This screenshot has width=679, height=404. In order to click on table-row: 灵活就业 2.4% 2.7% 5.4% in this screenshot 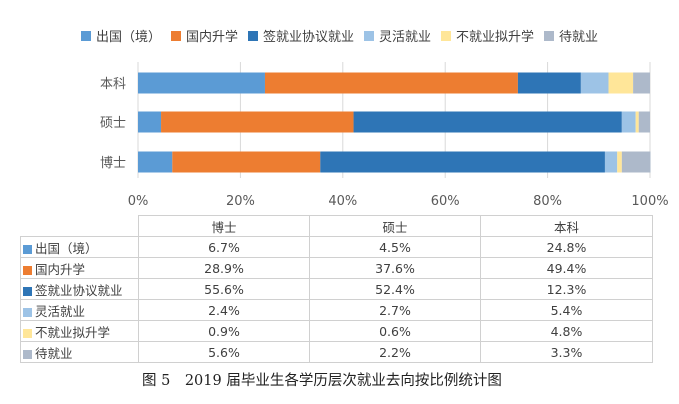, I will do `click(336, 310)`.